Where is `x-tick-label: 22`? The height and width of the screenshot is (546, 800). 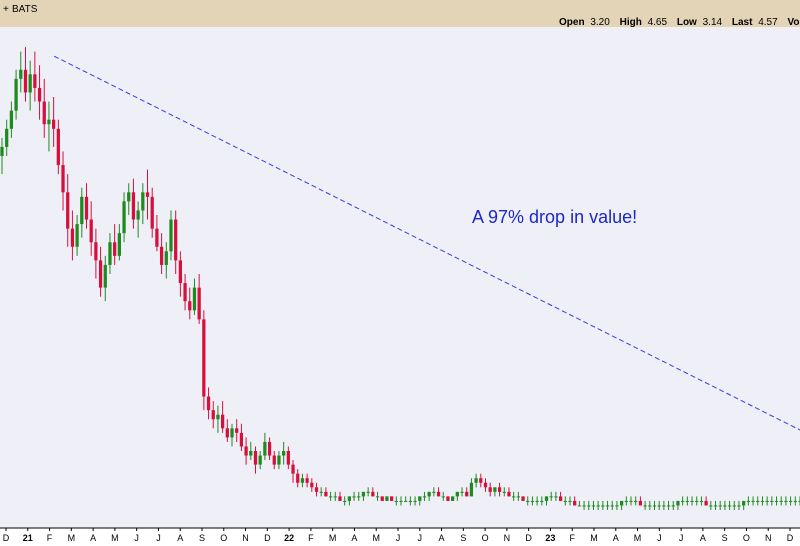 x-tick-label: 22 is located at coordinates (289, 538).